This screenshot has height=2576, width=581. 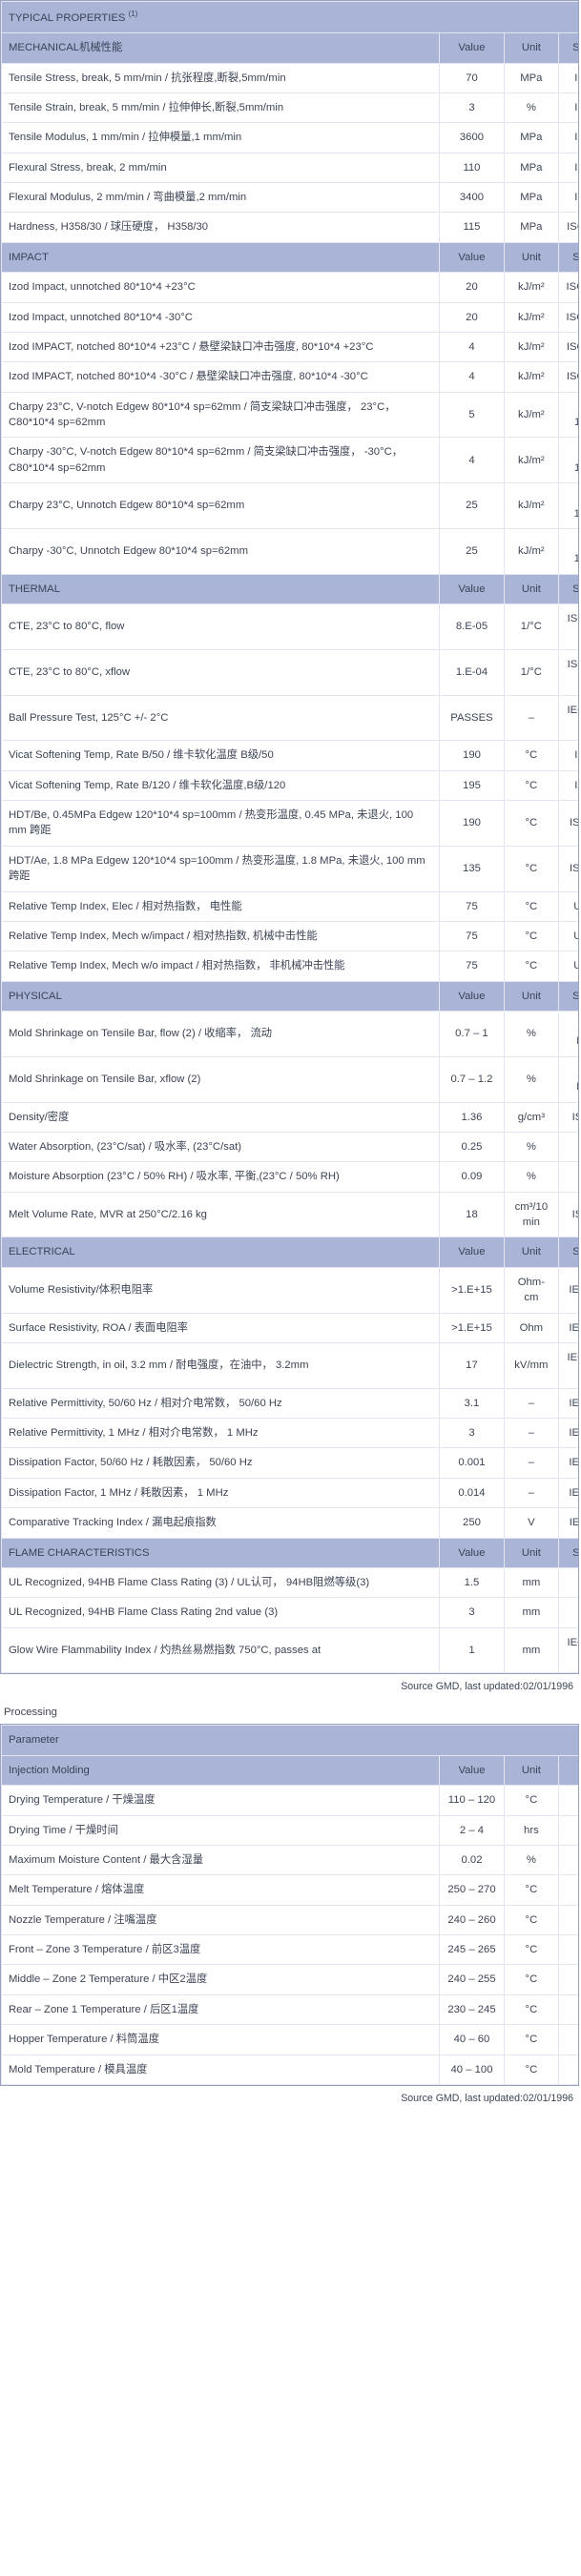 What do you see at coordinates (472, 2040) in the screenshot?
I see `value-cell: 40 – 60` at bounding box center [472, 2040].